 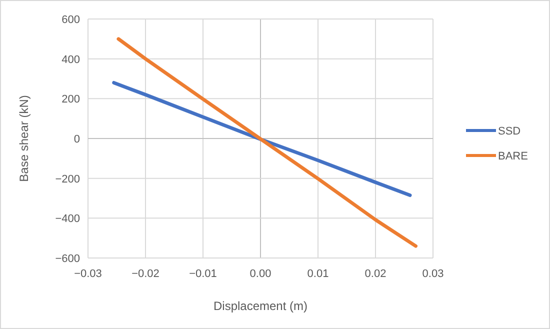 I want to click on y-tick-label: 400, so click(x=71, y=60).